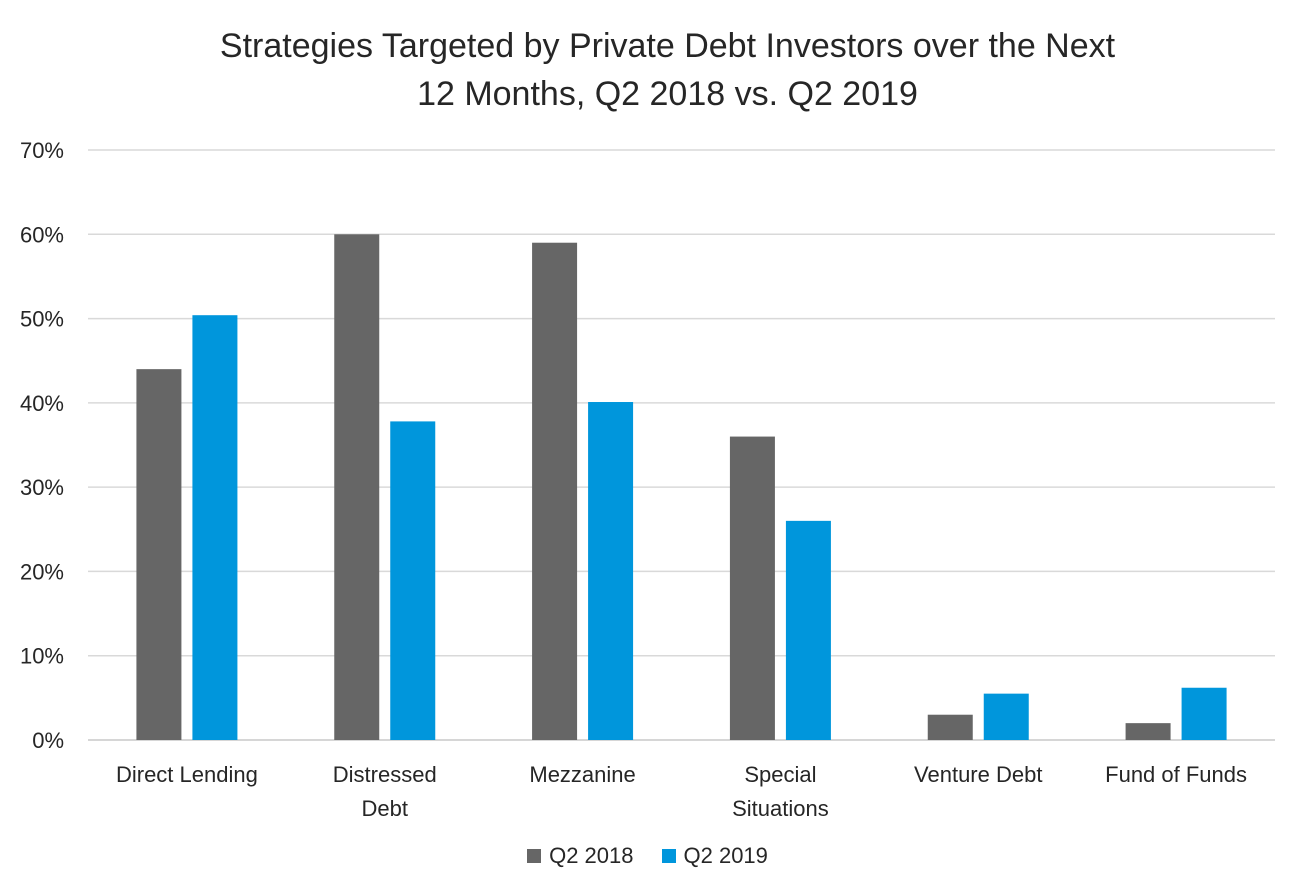 The height and width of the screenshot is (895, 1295). I want to click on chart-legend: Q2 2018 Q2 2019, so click(647, 856).